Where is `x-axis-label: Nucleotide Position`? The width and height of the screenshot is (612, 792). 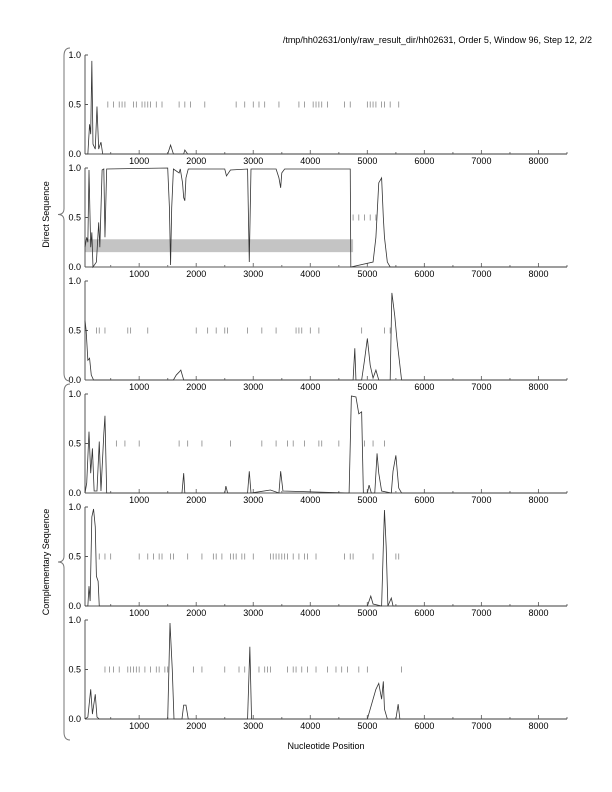
x-axis-label: Nucleotide Position is located at coordinates (325, 746).